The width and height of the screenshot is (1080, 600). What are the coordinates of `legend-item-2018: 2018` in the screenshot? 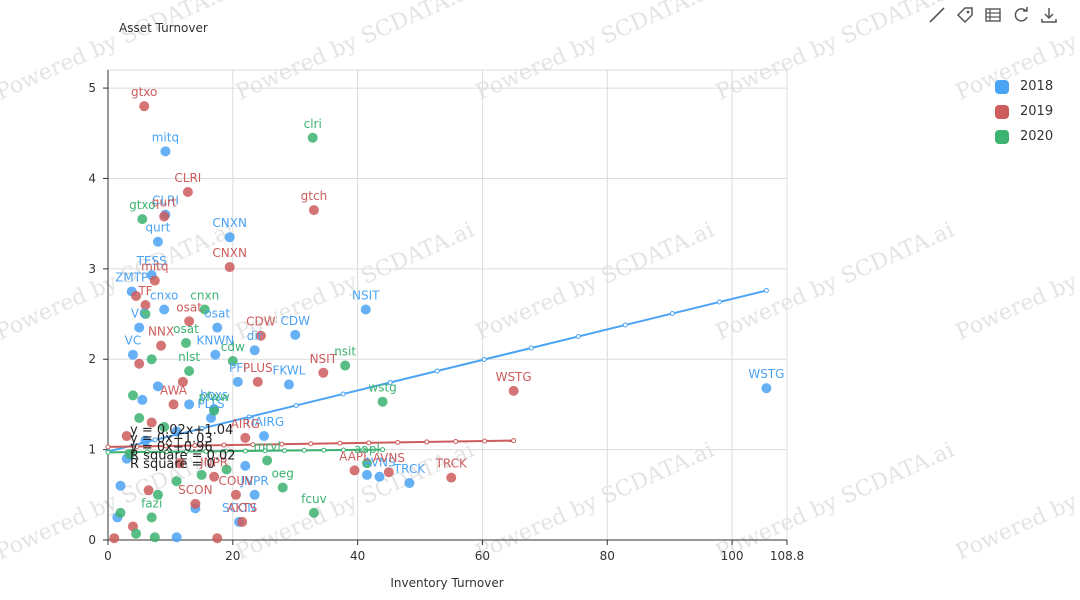 It's located at (1024, 86).